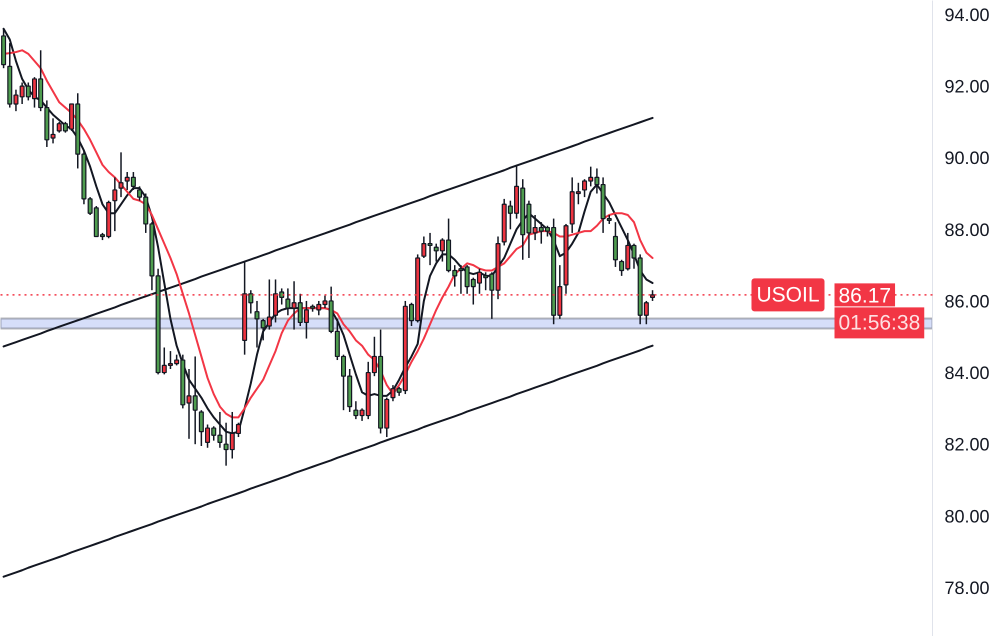 Image resolution: width=998 pixels, height=636 pixels. Describe the element at coordinates (967, 86) in the screenshot. I see `y-tick-label: 92.00` at that location.